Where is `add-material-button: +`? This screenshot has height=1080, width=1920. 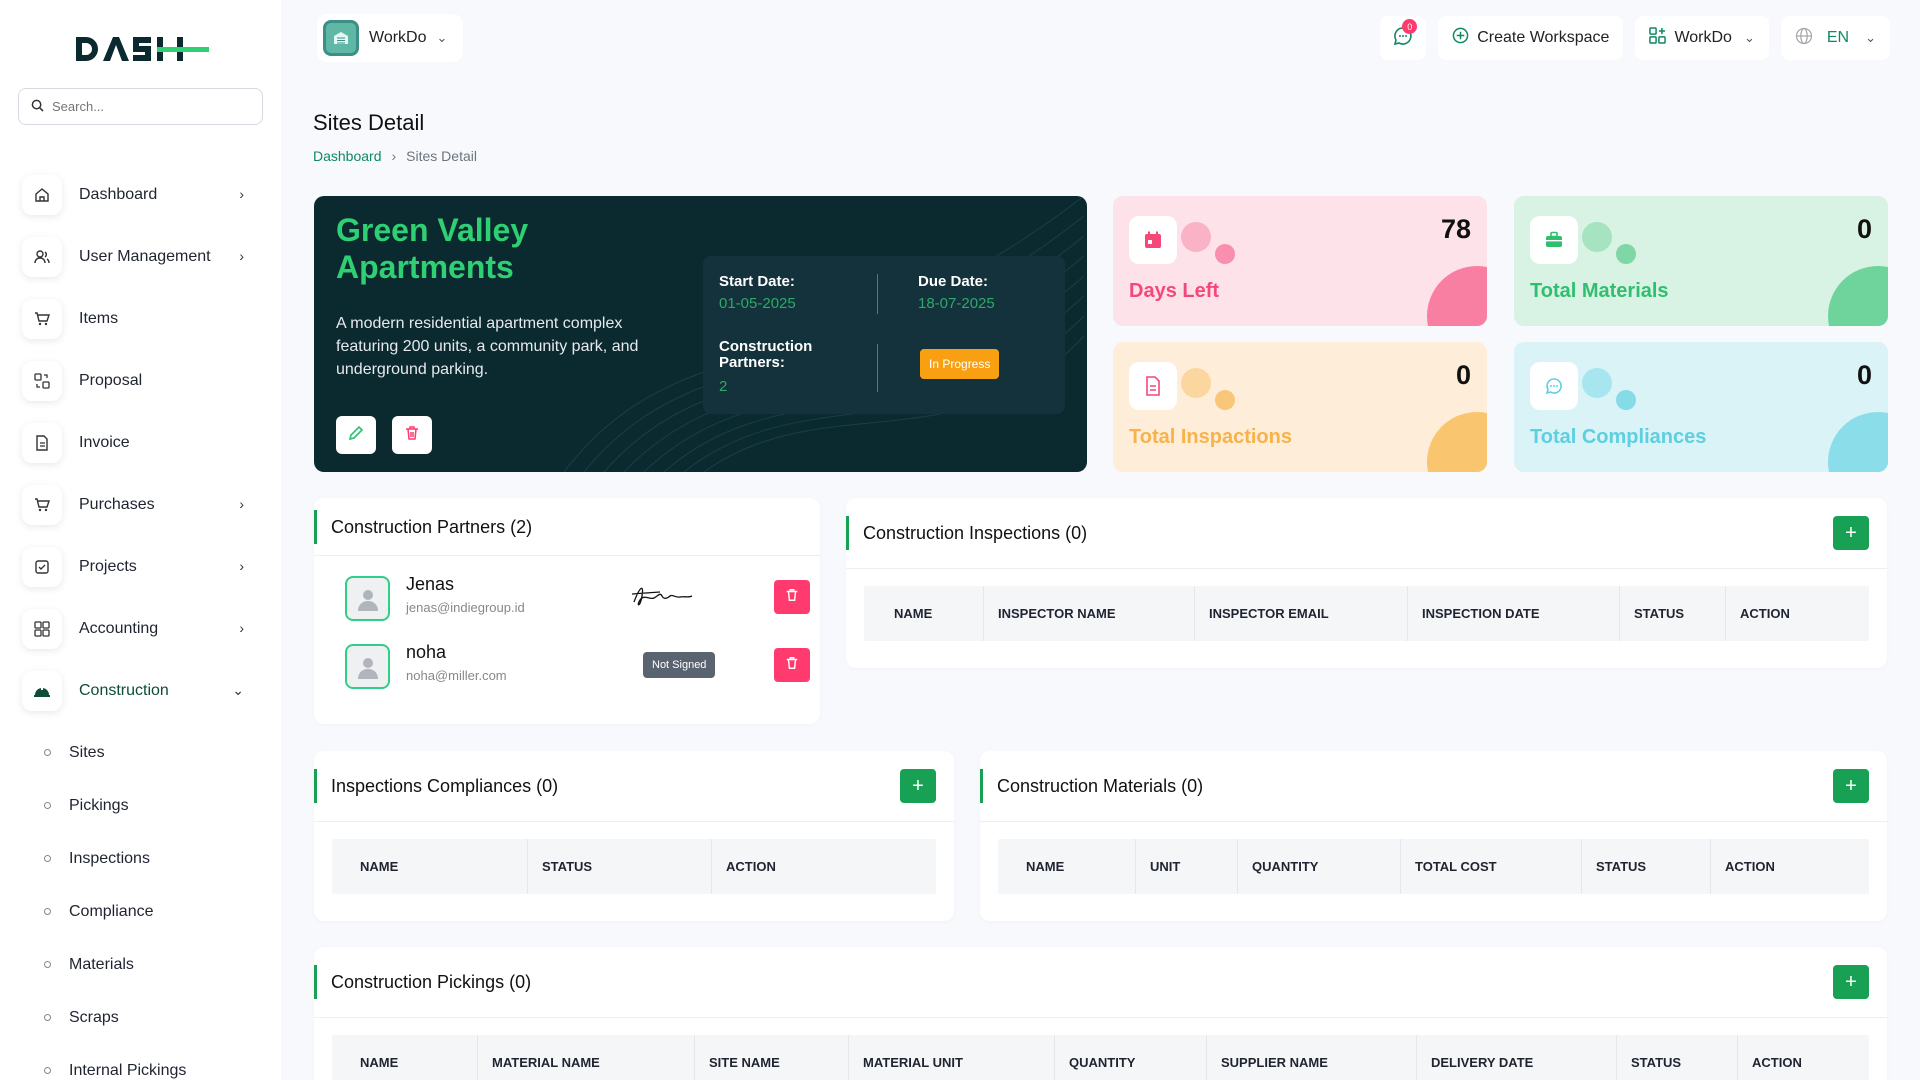 add-material-button: + is located at coordinates (1851, 786).